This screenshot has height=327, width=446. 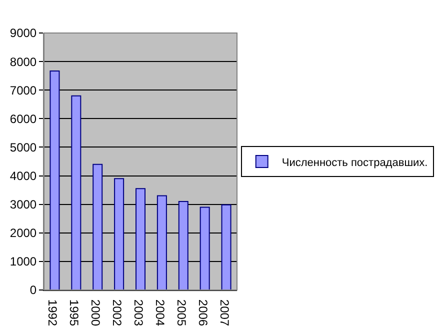 I want to click on x-tick-label: 2006, so click(x=203, y=312).